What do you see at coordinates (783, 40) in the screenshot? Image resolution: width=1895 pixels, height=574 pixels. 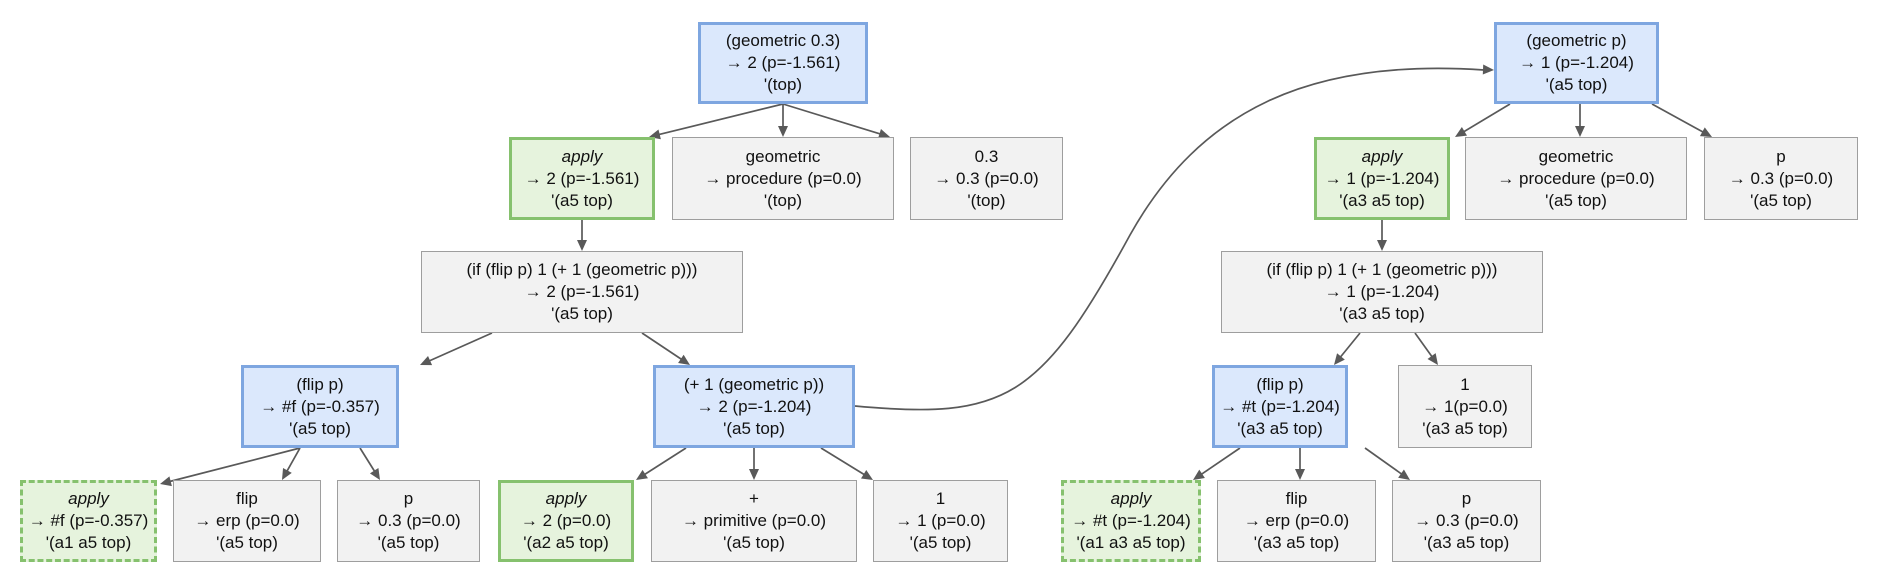 I see `node-line-1: (geometric 0.3)` at bounding box center [783, 40].